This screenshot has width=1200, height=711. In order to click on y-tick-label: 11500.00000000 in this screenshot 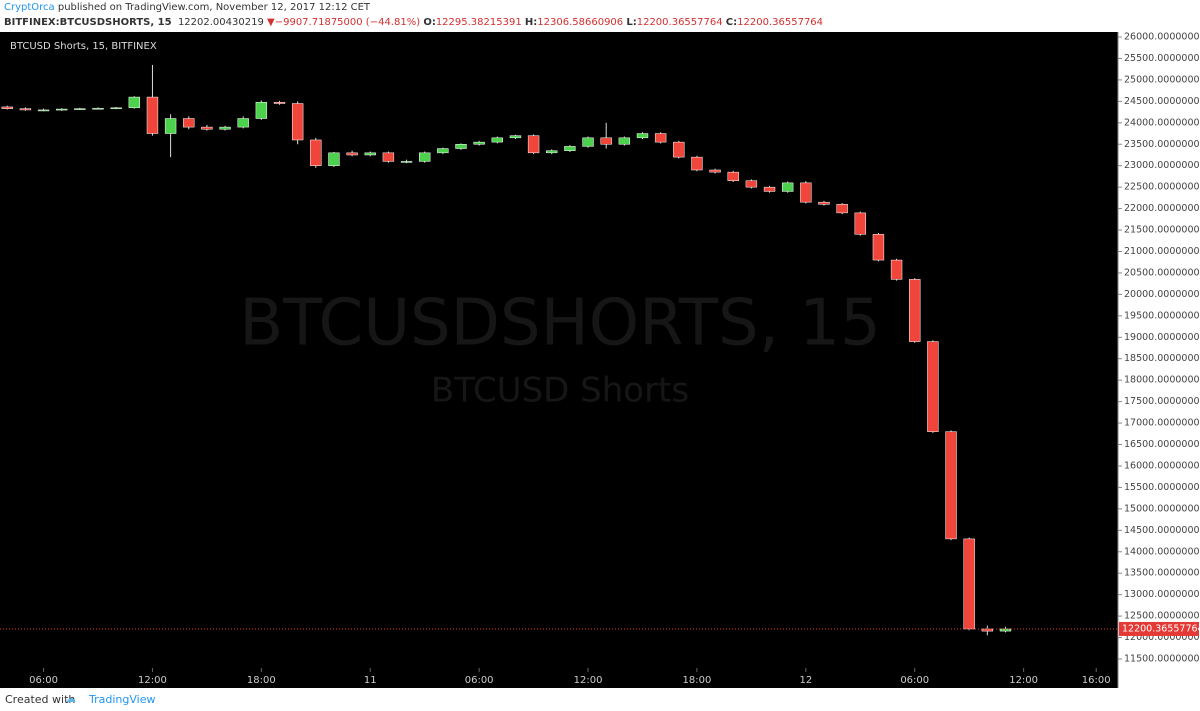, I will do `click(1162, 658)`.